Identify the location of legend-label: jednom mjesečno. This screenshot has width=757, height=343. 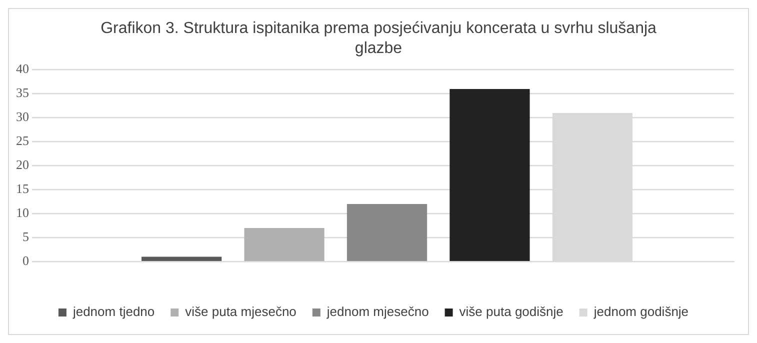
(377, 312).